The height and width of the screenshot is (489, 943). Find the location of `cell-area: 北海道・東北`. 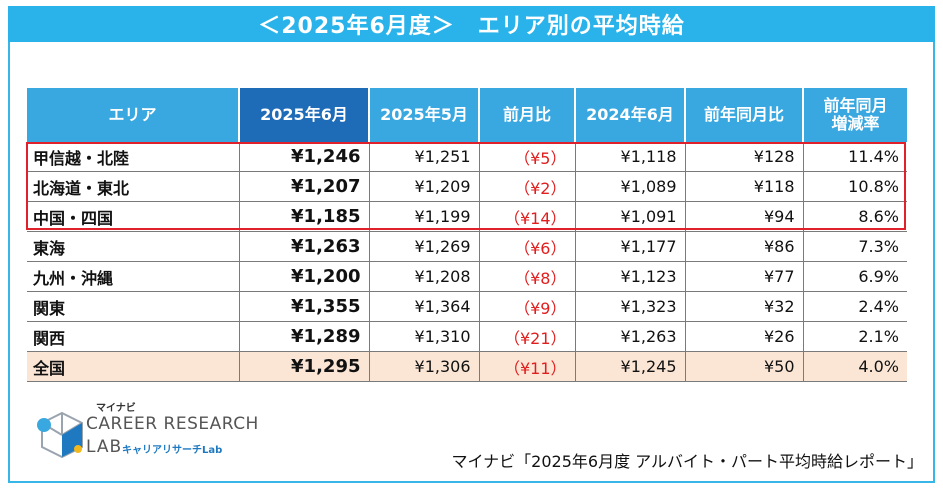

cell-area: 北海道・東北 is located at coordinates (133, 186).